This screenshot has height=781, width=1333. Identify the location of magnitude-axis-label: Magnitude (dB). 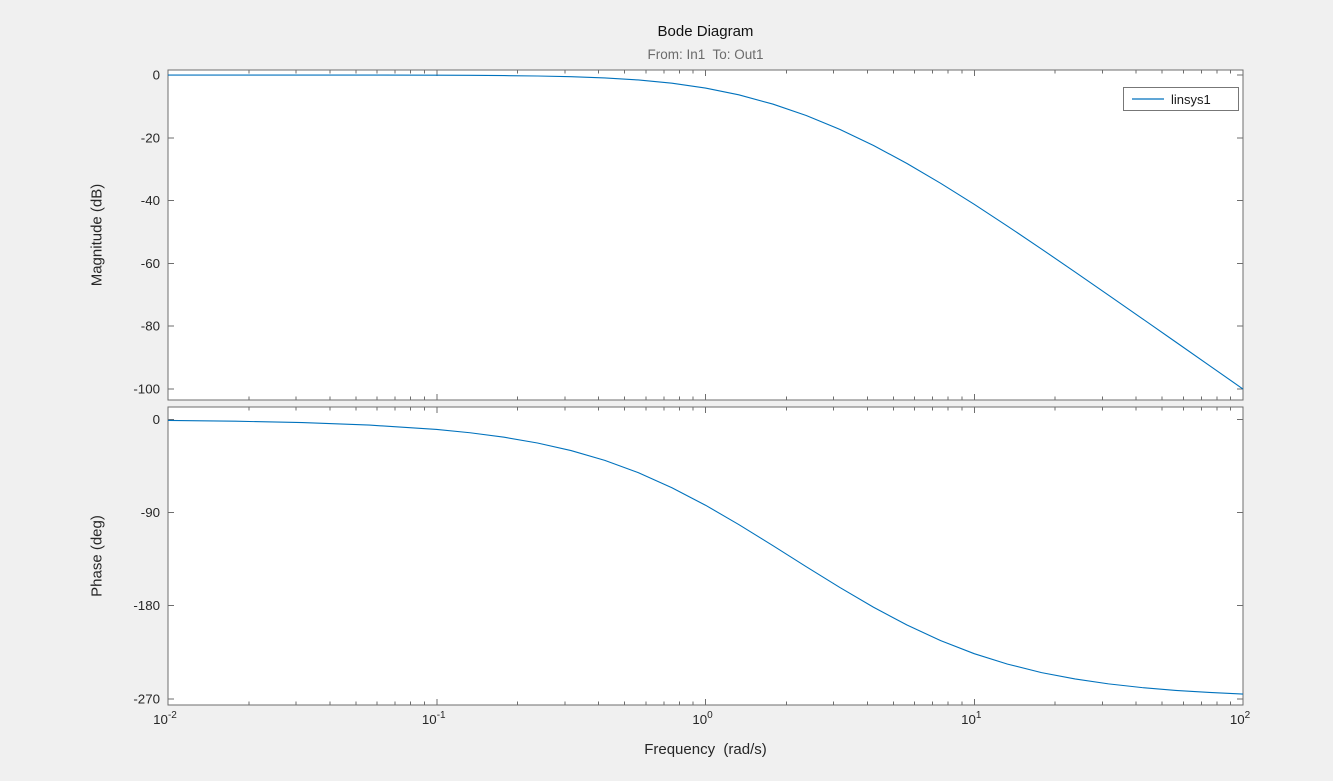
(97, 235).